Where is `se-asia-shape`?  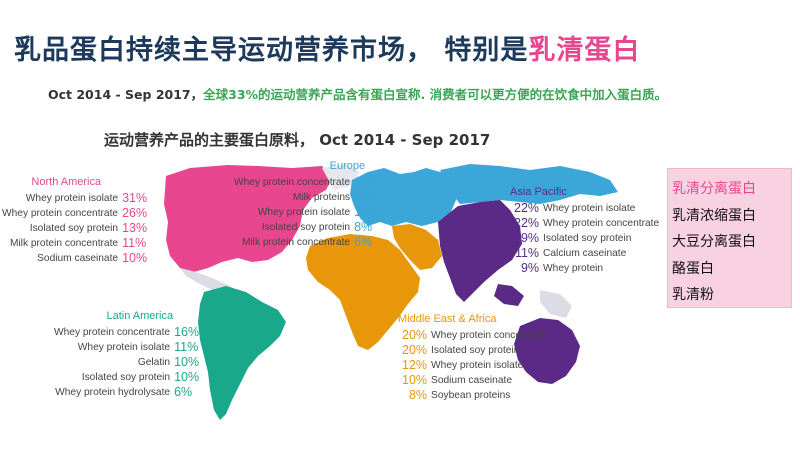 se-asia-shape is located at coordinates (509, 295).